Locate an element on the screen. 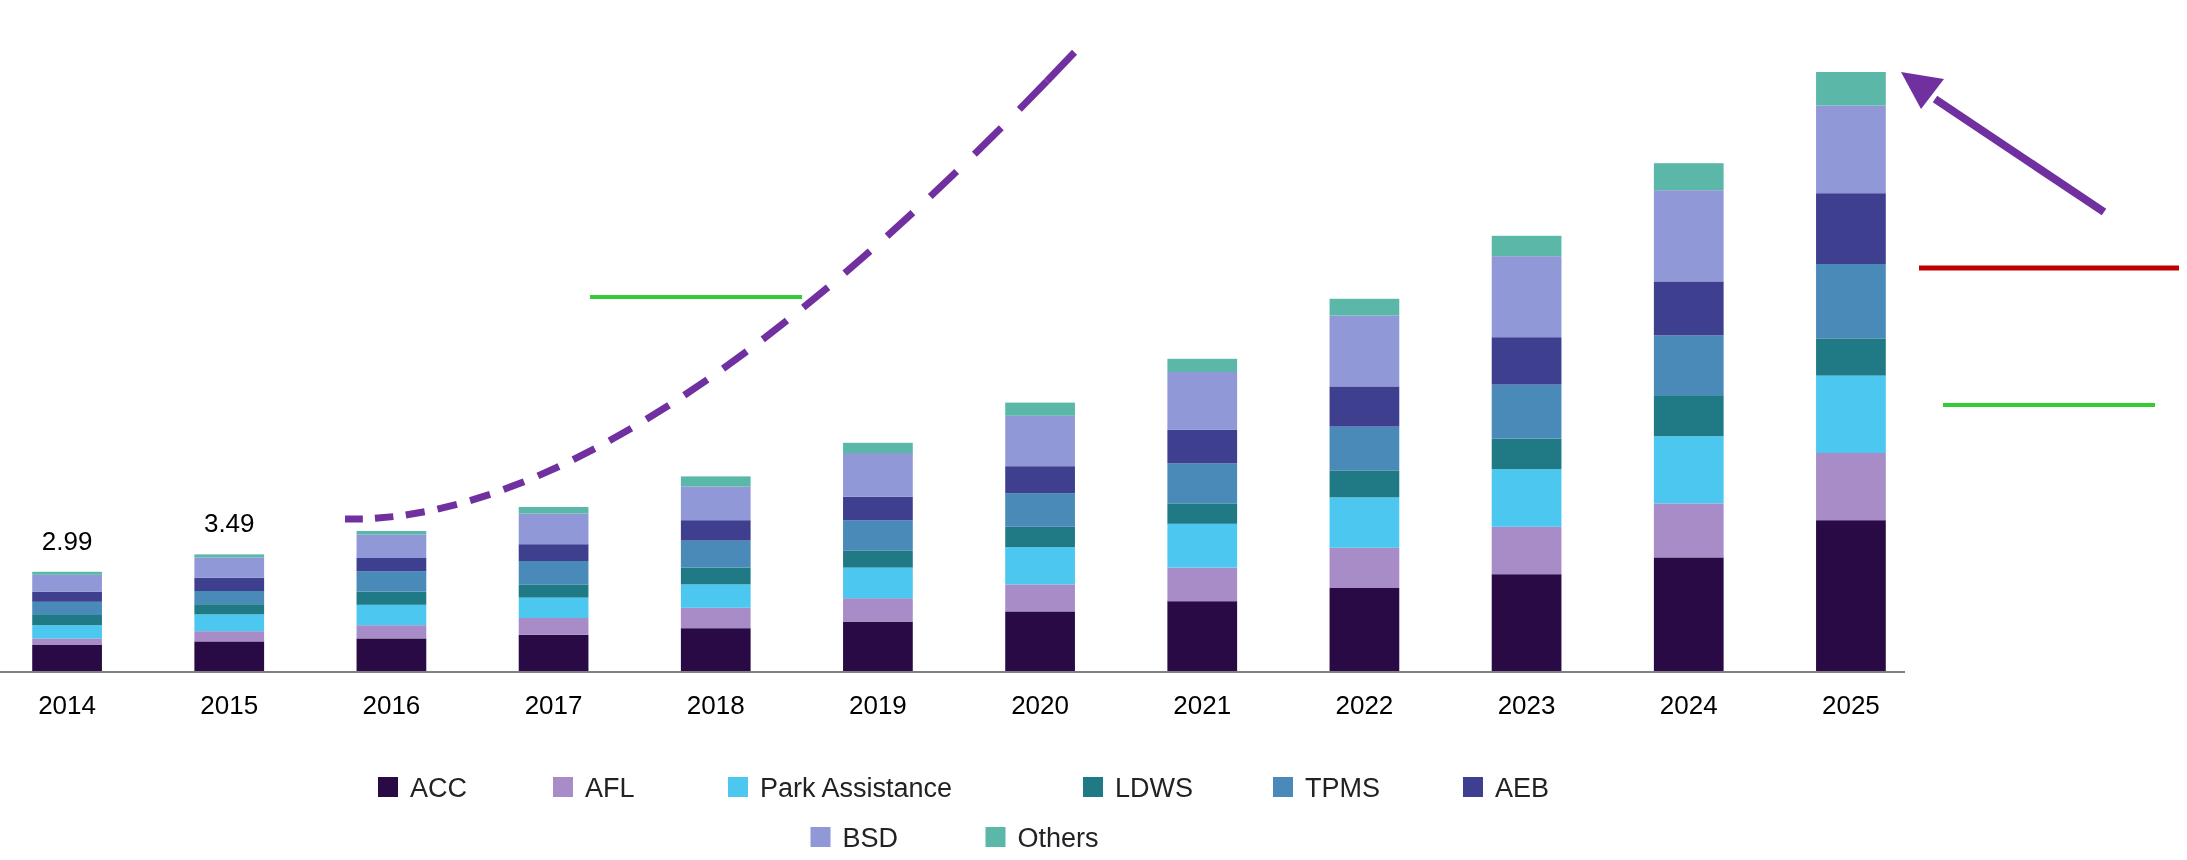 This screenshot has height=860, width=2187. x-tick-label: 2019 is located at coordinates (877, 705).